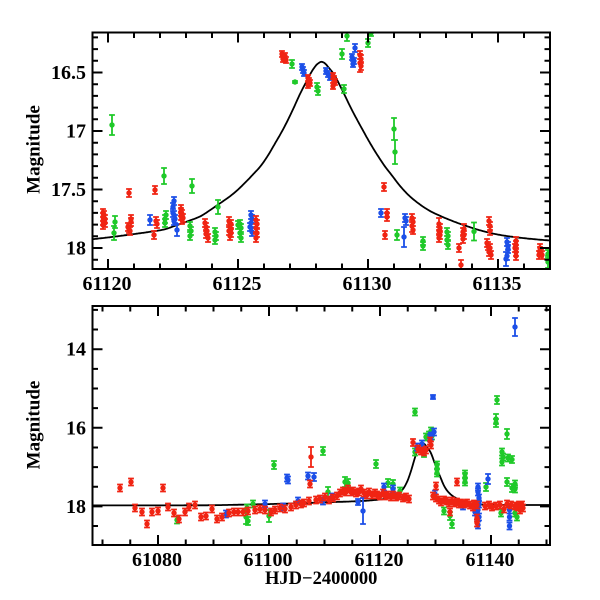 Image resolution: width=600 pixels, height=600 pixels. Describe the element at coordinates (76, 428) in the screenshot. I see `svg-text: 16` at that location.